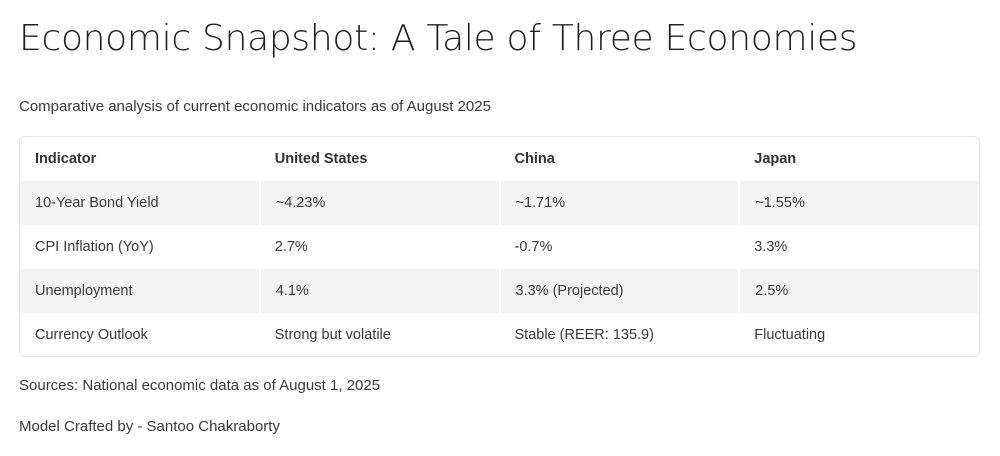 This screenshot has width=1000, height=456. I want to click on table-row: 10-Year Bond Yield ~4.23% ~1.71% ~1.55%, so click(499, 203).